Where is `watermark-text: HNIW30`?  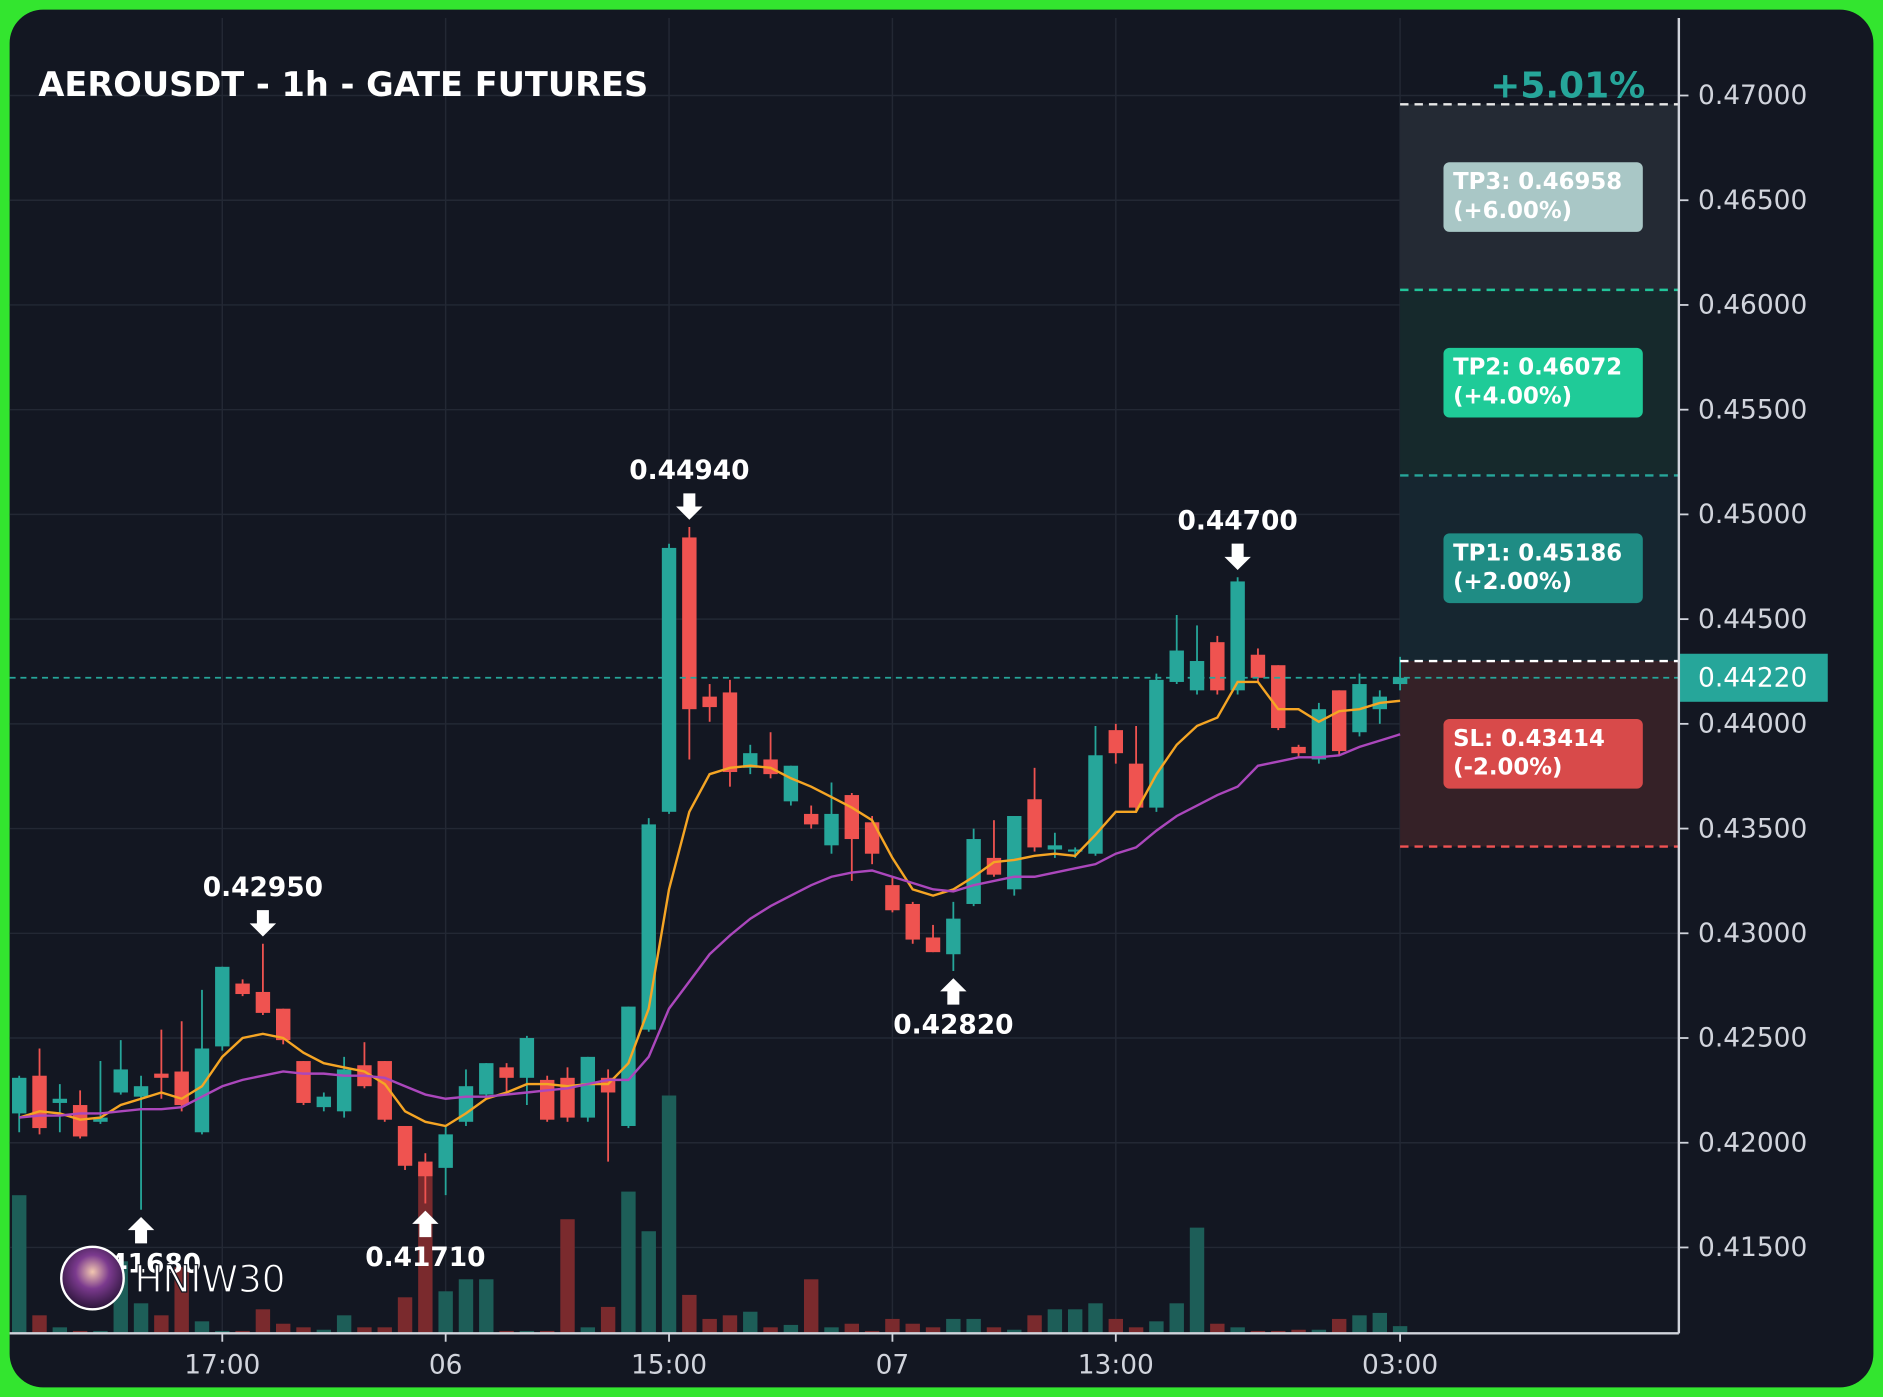
watermark-text: HNIW30 is located at coordinates (210, 1279).